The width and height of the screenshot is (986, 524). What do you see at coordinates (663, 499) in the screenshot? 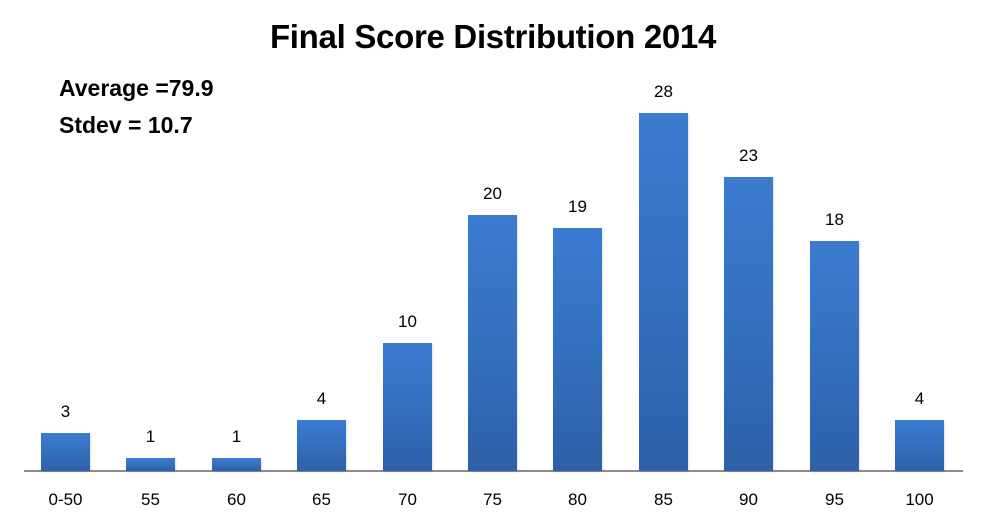
I see `x-tick-label: 85` at bounding box center [663, 499].